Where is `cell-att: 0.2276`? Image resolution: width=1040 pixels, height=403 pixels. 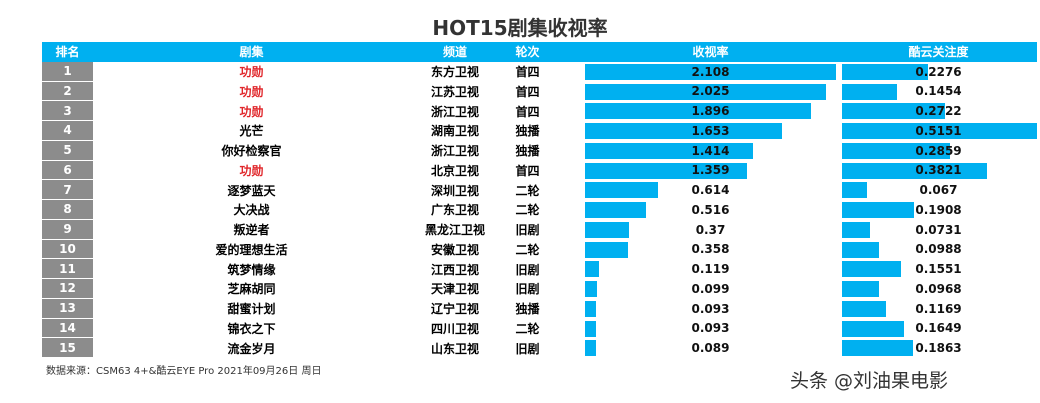 cell-att: 0.2276 is located at coordinates (938, 72).